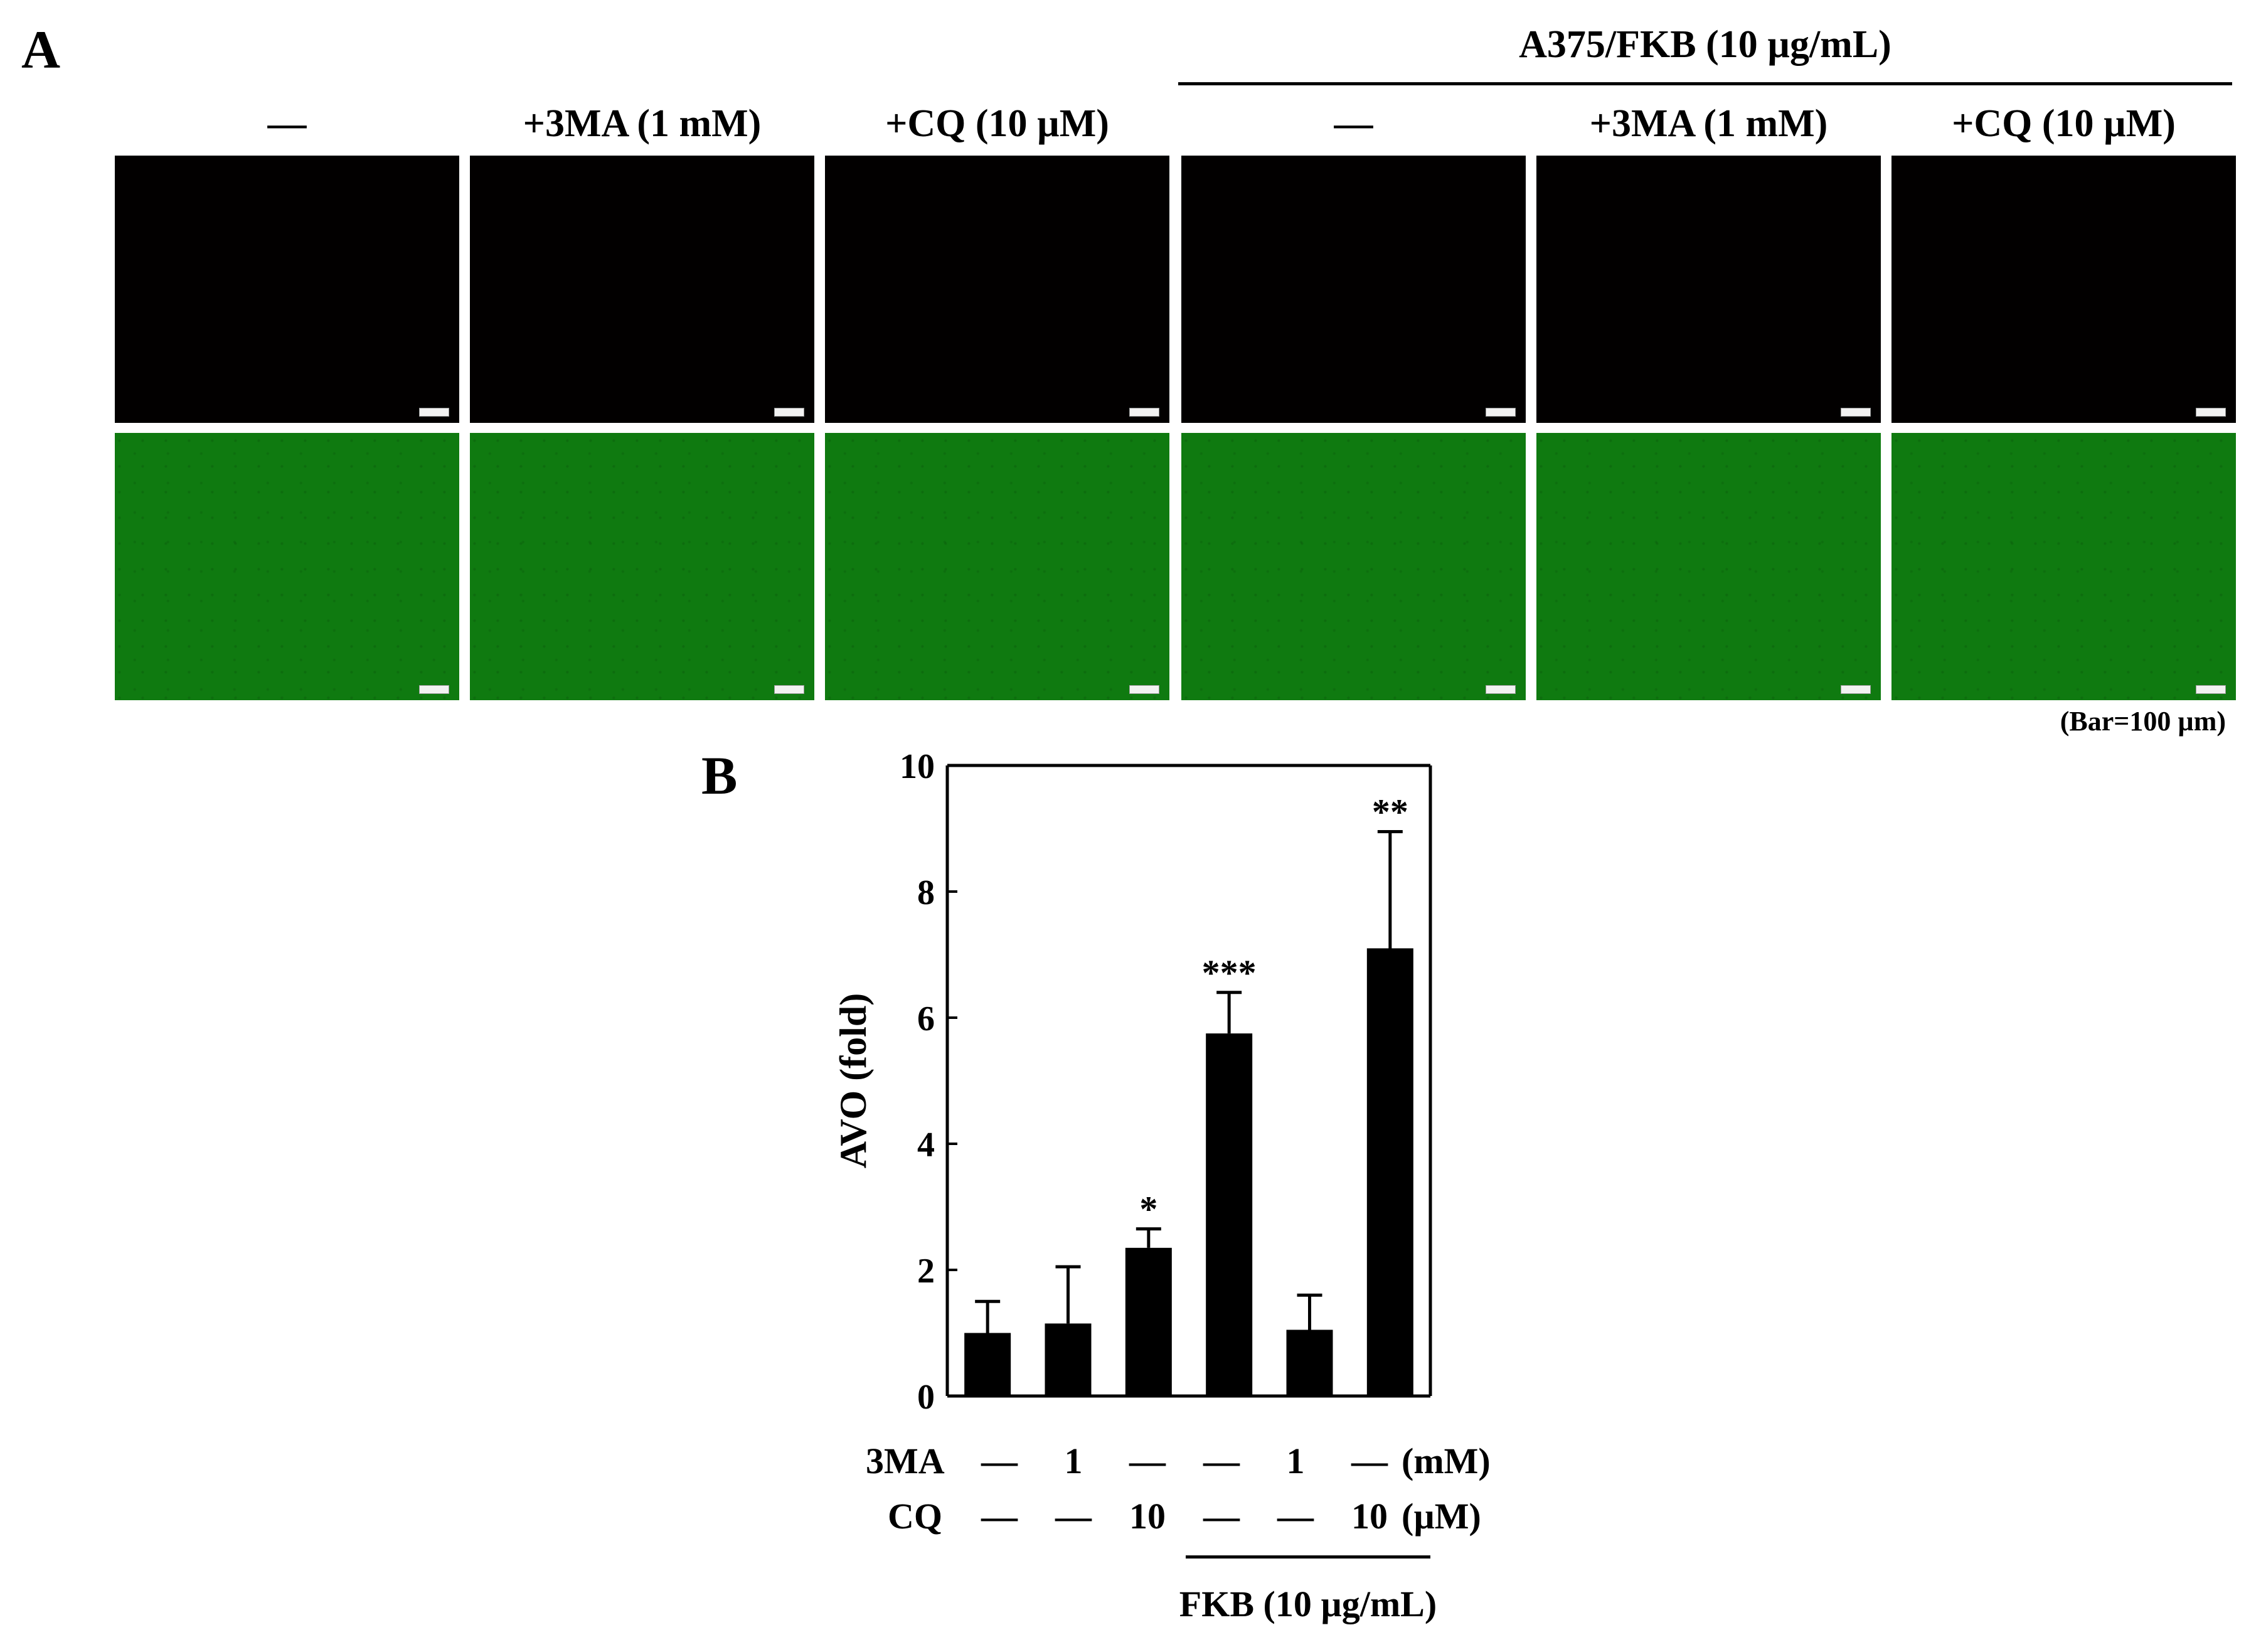  I want to click on row-unit: (µM), so click(1441, 1516).